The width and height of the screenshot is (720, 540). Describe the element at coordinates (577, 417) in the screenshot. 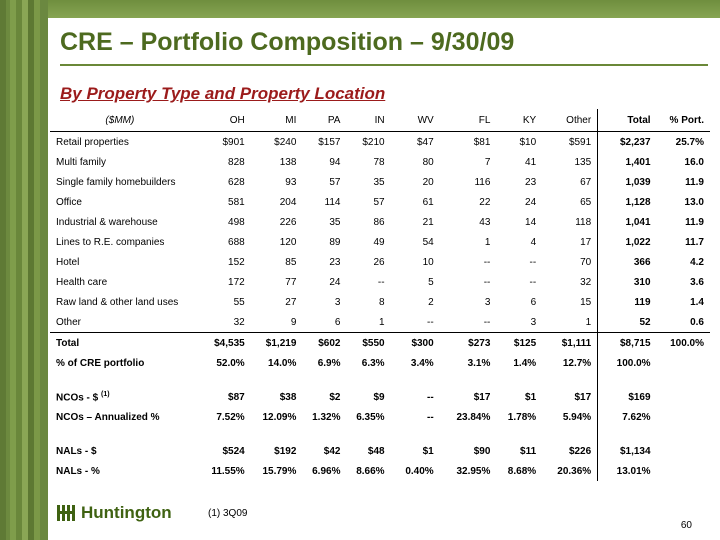

I see `table-cell: 5.94%` at that location.